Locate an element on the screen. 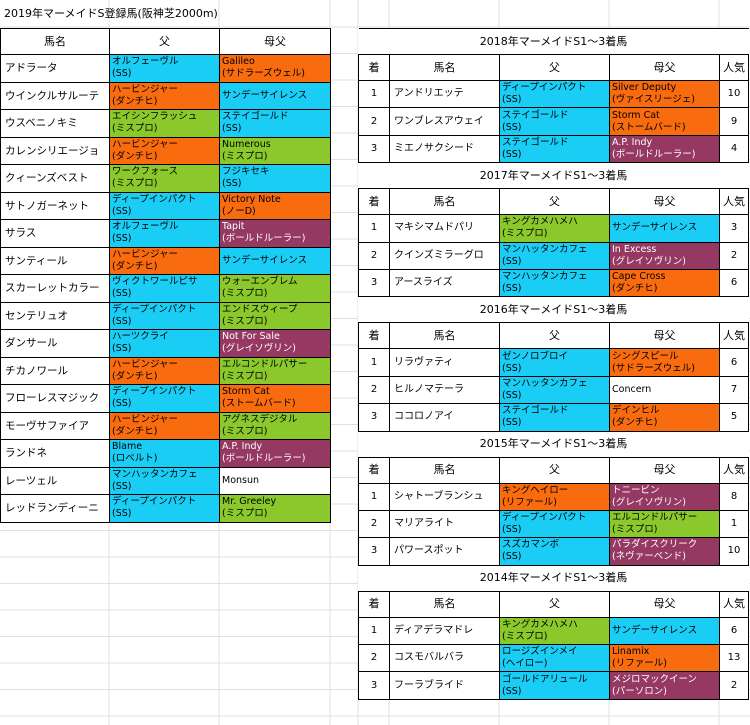 This screenshot has width=750, height=725. sire-cell: キングヘイロー (リファール) is located at coordinates (554, 496).